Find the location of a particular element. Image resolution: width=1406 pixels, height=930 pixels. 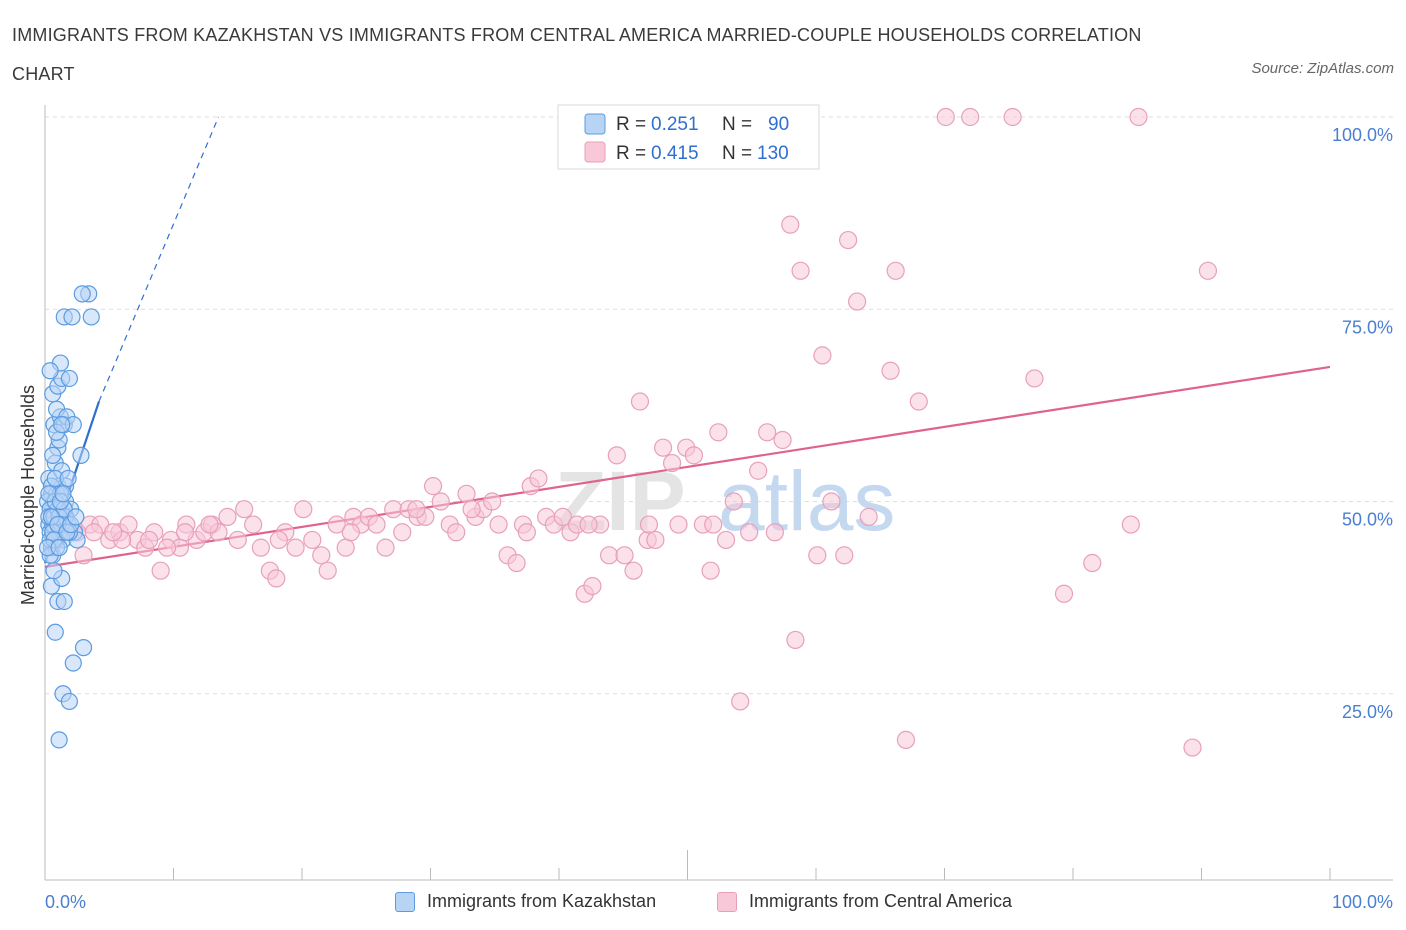

series-kazakhstan-points is located at coordinates (69, 517).